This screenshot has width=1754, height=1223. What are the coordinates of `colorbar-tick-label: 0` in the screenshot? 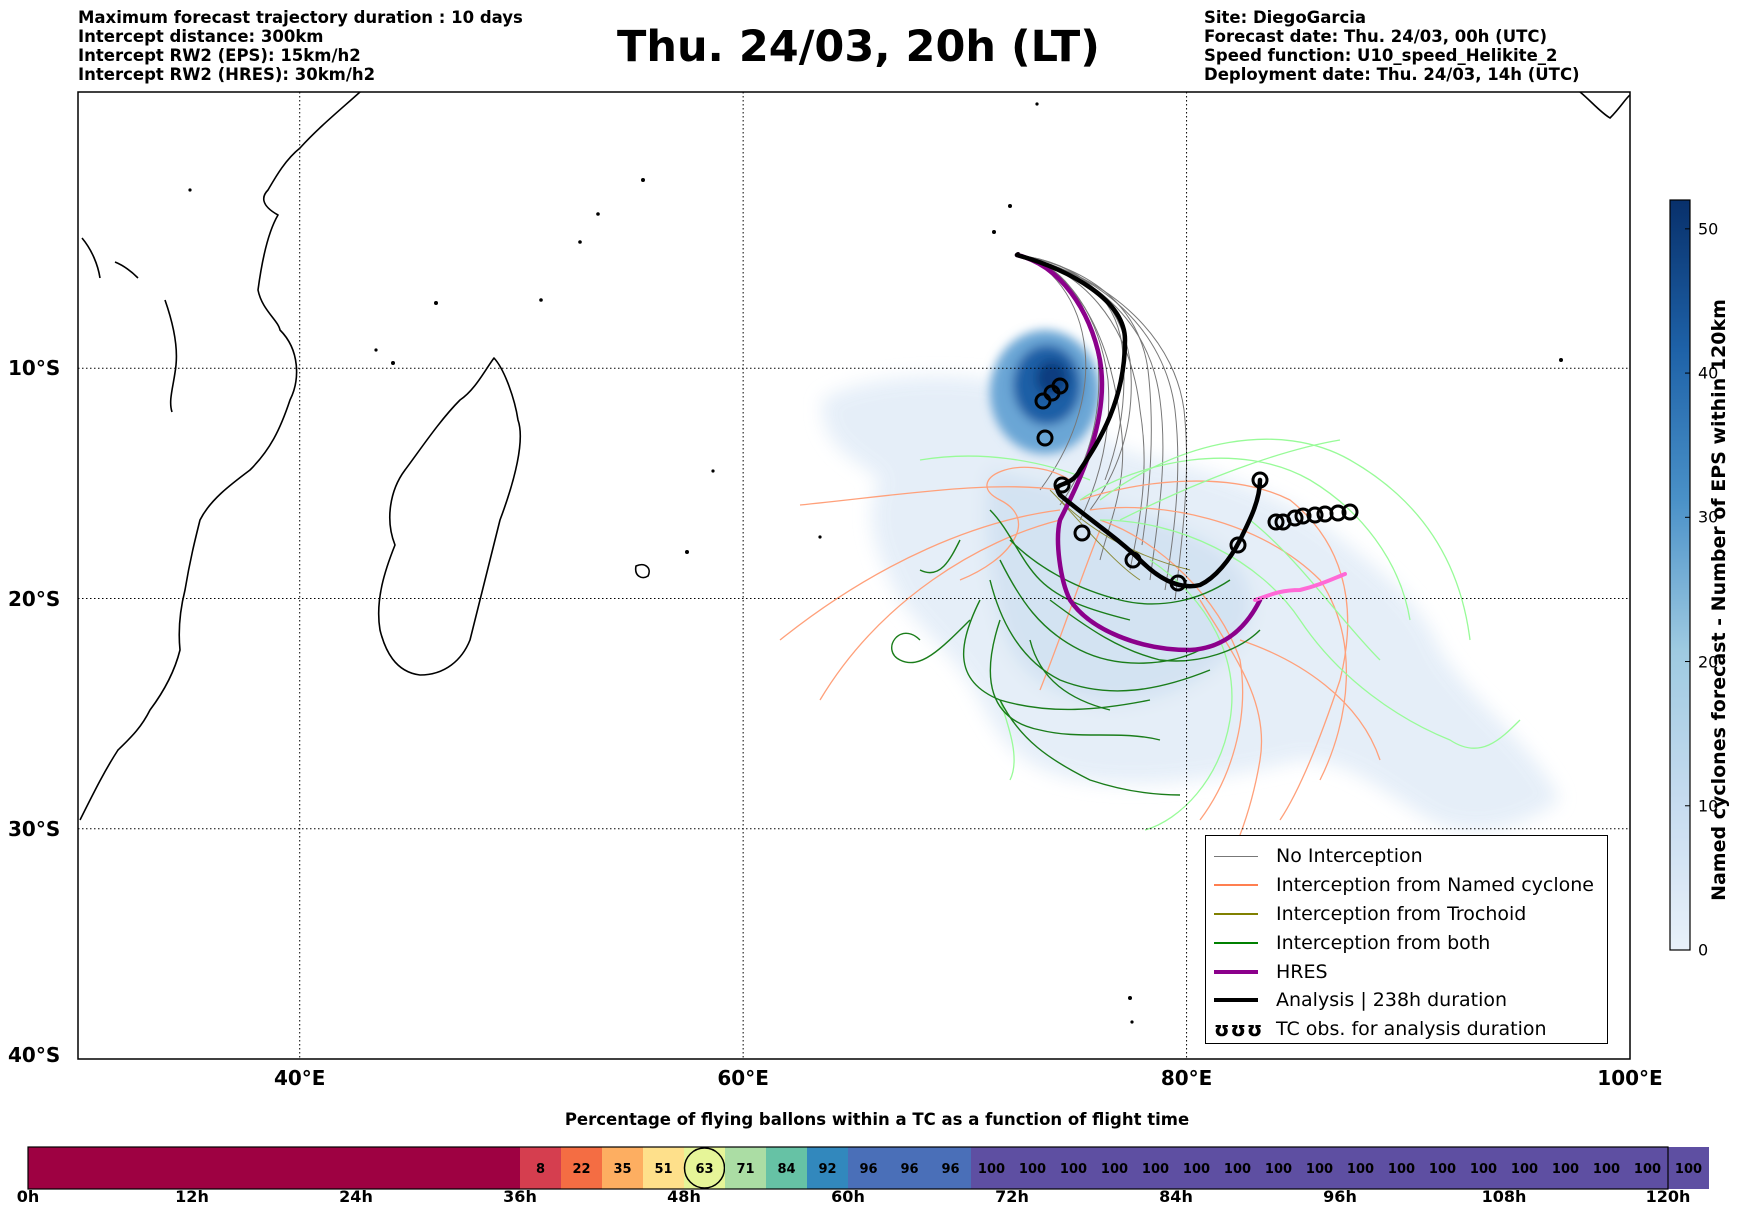 It's located at (1703, 950).